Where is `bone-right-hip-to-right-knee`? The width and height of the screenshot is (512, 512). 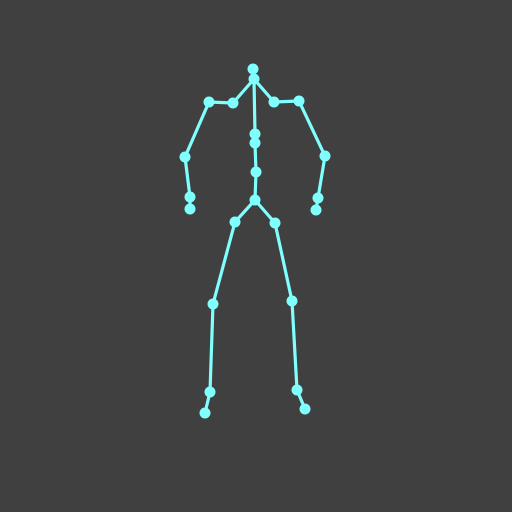 bone-right-hip-to-right-knee is located at coordinates (283, 262).